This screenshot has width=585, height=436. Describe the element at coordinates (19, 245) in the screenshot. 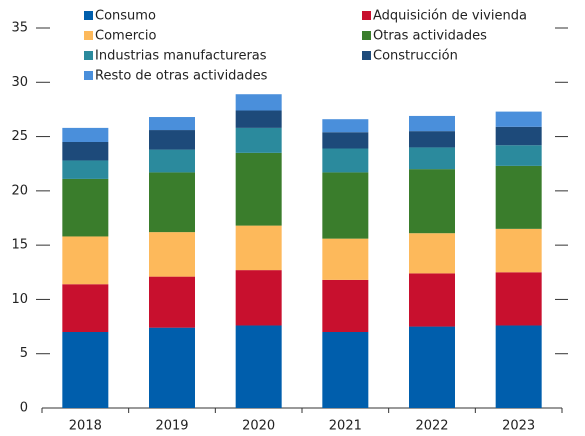

I see `y-tick-label: 15` at that location.